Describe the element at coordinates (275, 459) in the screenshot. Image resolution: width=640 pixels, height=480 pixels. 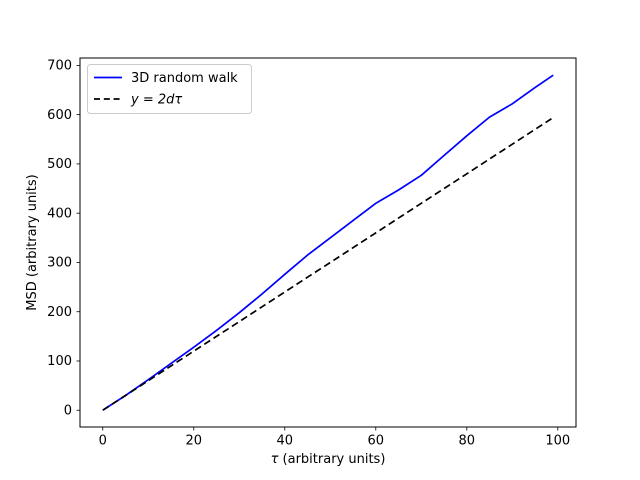
I see `x-axis-label-tau: τ` at that location.